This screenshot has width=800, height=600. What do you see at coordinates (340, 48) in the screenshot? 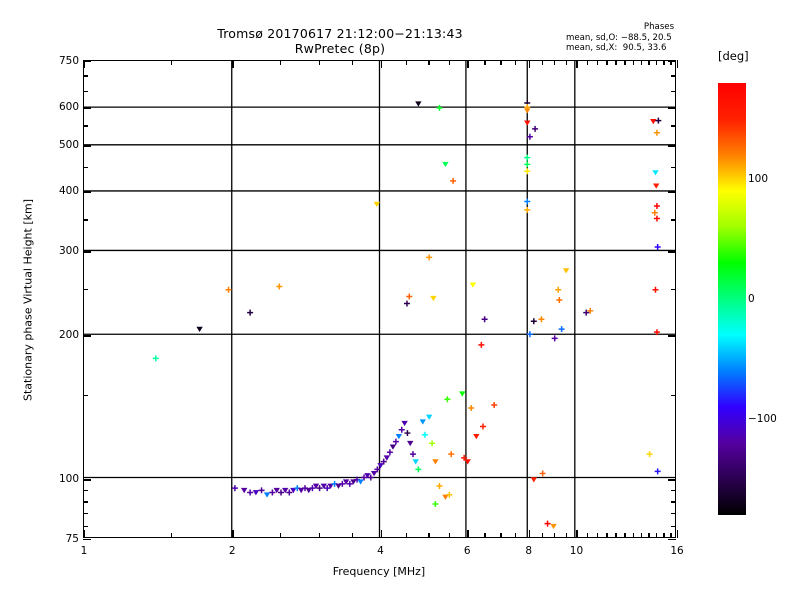
I see `plot-title-line2: RwPretec (8p)` at bounding box center [340, 48].